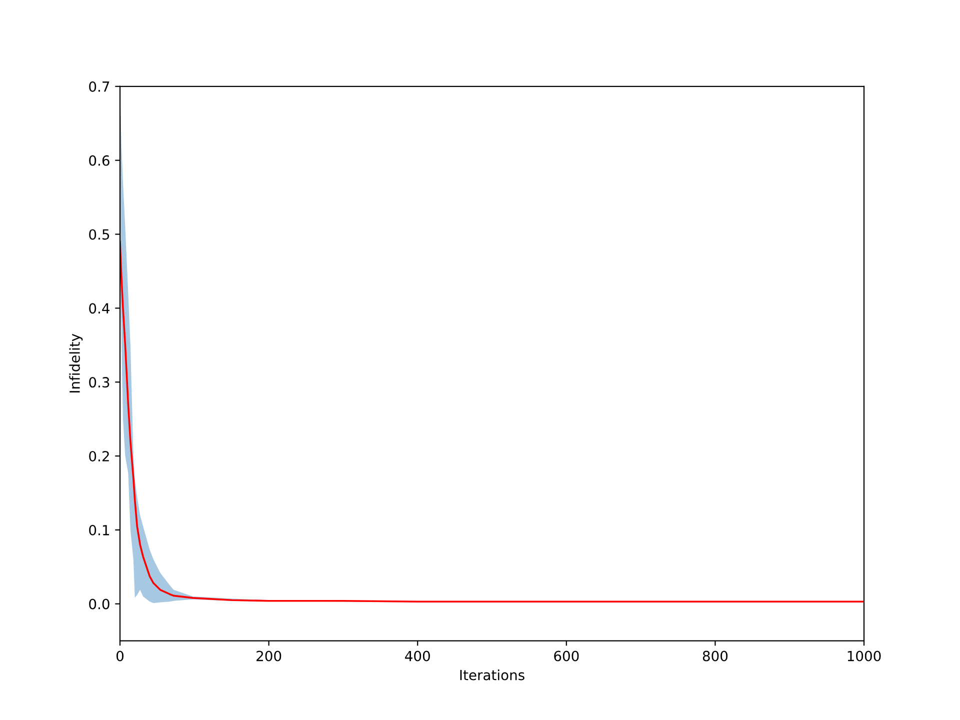 This screenshot has width=960, height=720. Describe the element at coordinates (99, 530) in the screenshot. I see `y-tick-label: 0.1` at that location.